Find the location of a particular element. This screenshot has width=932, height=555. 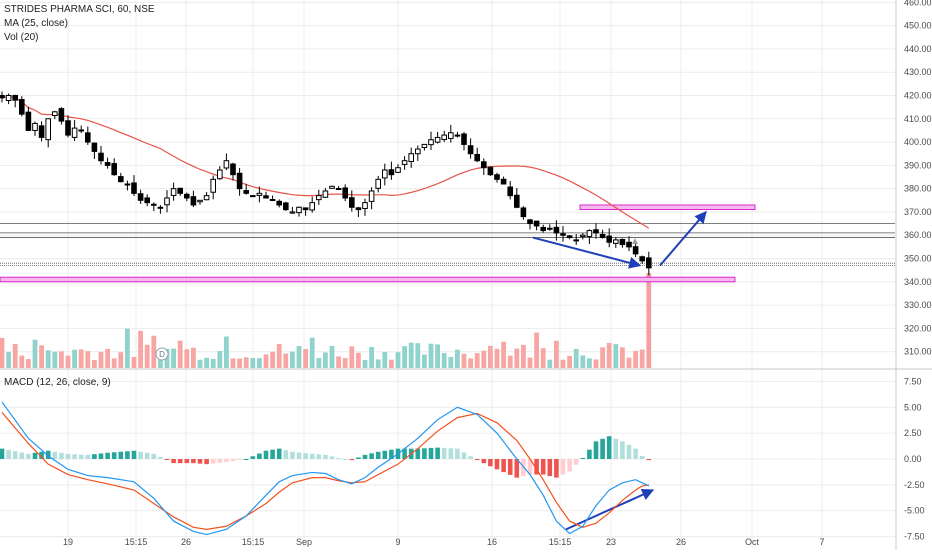

signal-line is located at coordinates (325, 471).